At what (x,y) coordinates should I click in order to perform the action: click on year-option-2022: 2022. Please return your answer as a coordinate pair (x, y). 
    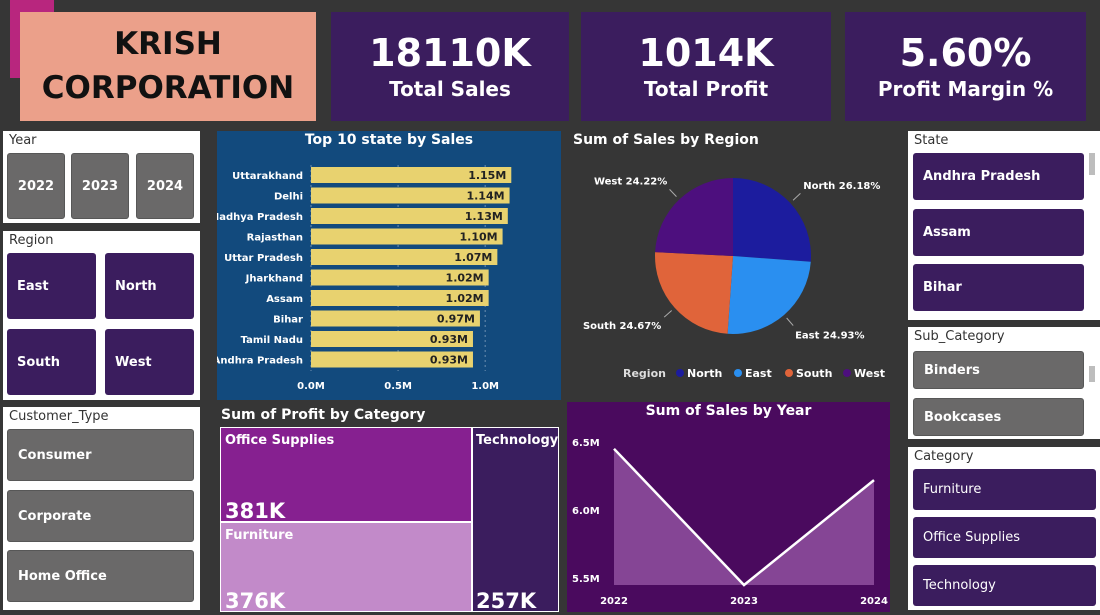
    Looking at the image, I should click on (36, 186).